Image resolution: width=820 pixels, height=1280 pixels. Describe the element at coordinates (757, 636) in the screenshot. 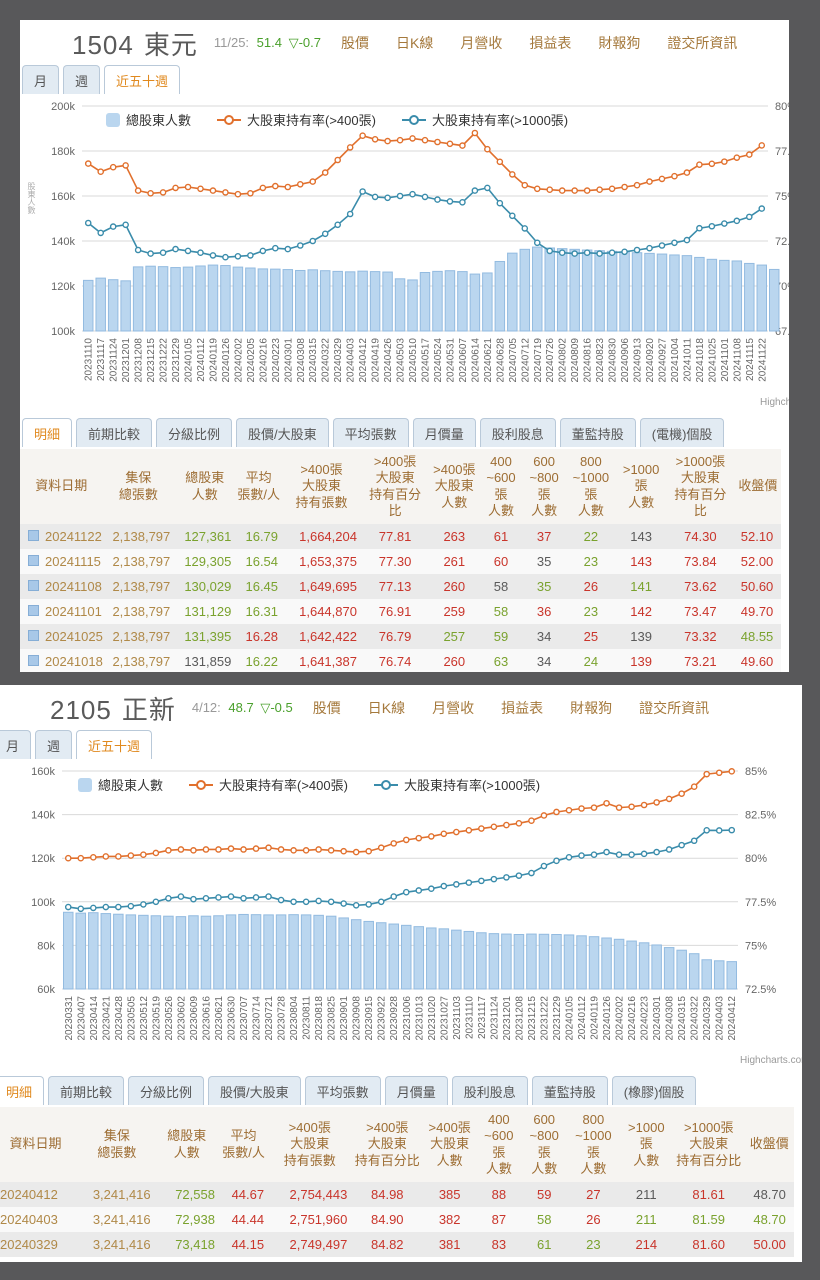

I see `value-cell: 48.55` at that location.